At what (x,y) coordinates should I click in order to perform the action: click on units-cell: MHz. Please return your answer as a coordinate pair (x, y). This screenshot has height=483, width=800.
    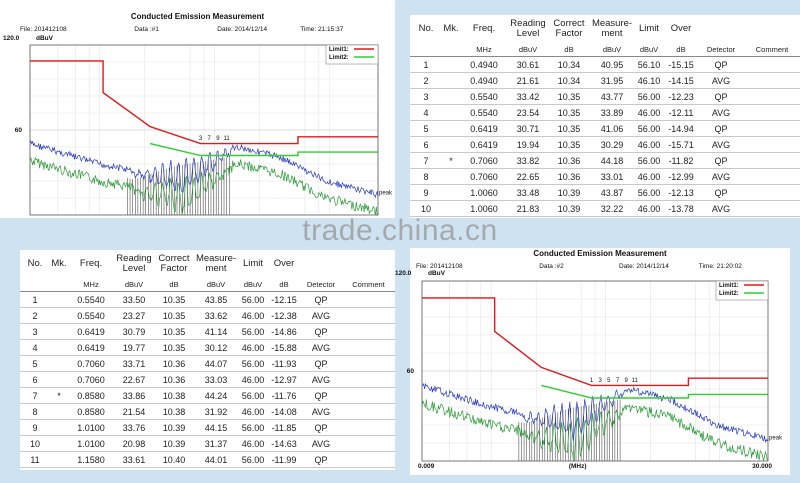
    Looking at the image, I should click on (484, 50).